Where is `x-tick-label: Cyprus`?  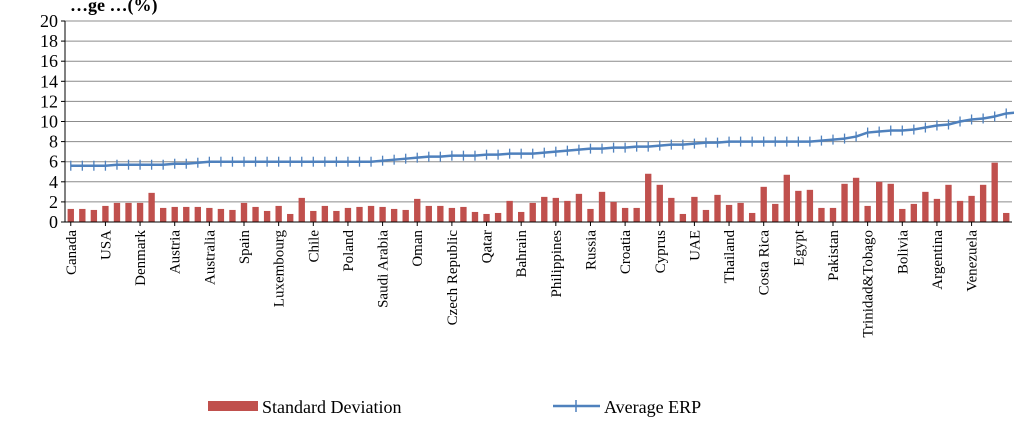 x-tick-label: Cyprus is located at coordinates (661, 252).